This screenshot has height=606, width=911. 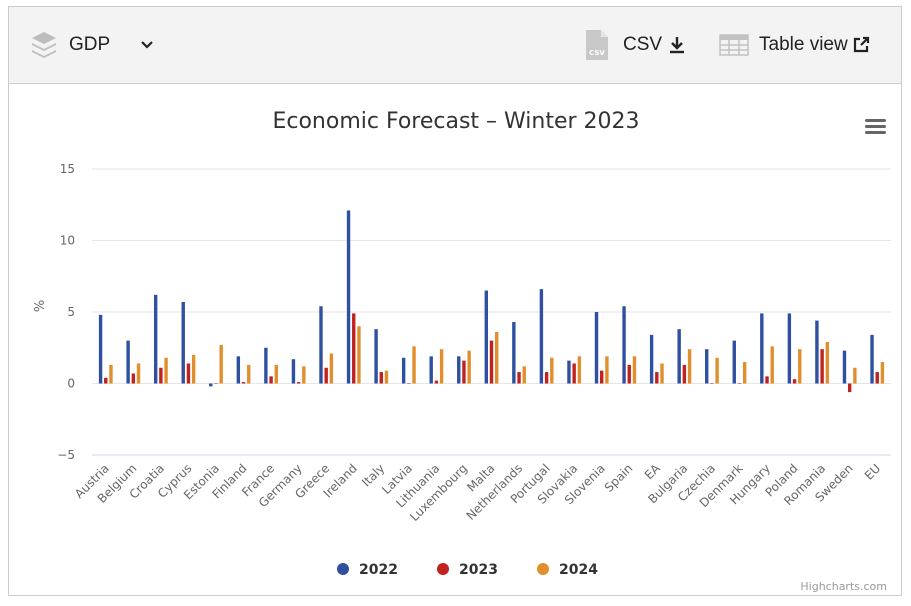 I want to click on bar-2022-finland, so click(x=238, y=370).